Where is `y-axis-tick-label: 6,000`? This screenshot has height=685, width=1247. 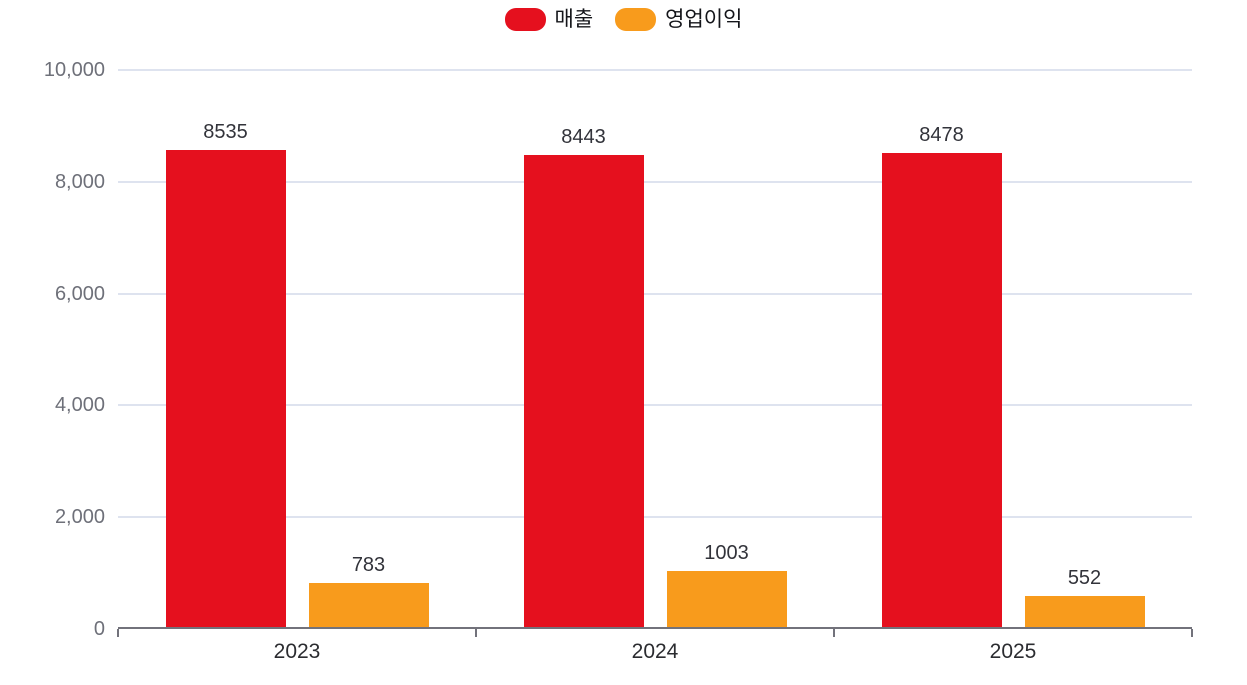
y-axis-tick-label: 6,000 is located at coordinates (79, 293).